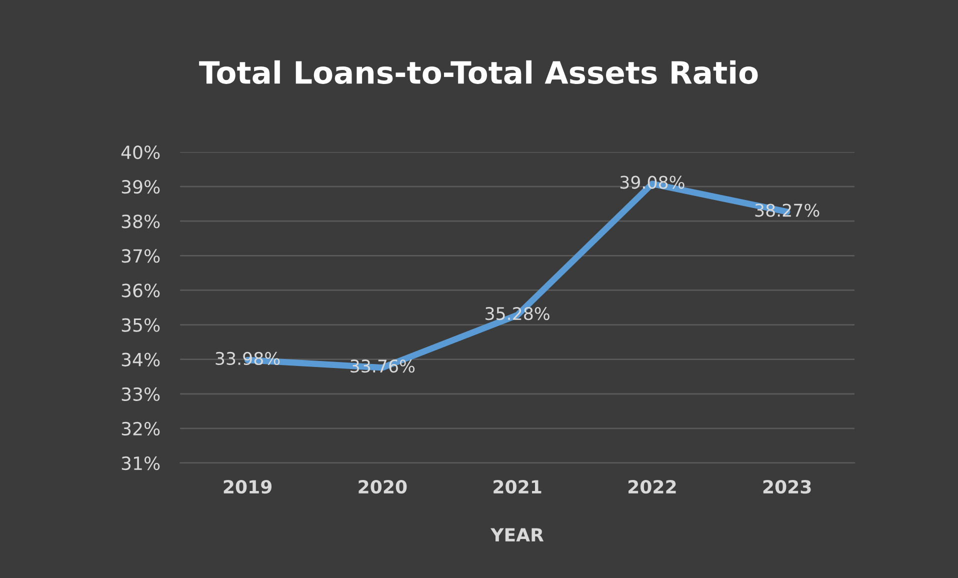 This screenshot has width=958, height=578. Describe the element at coordinates (652, 487) in the screenshot. I see `x-tick-label: 2022` at that location.